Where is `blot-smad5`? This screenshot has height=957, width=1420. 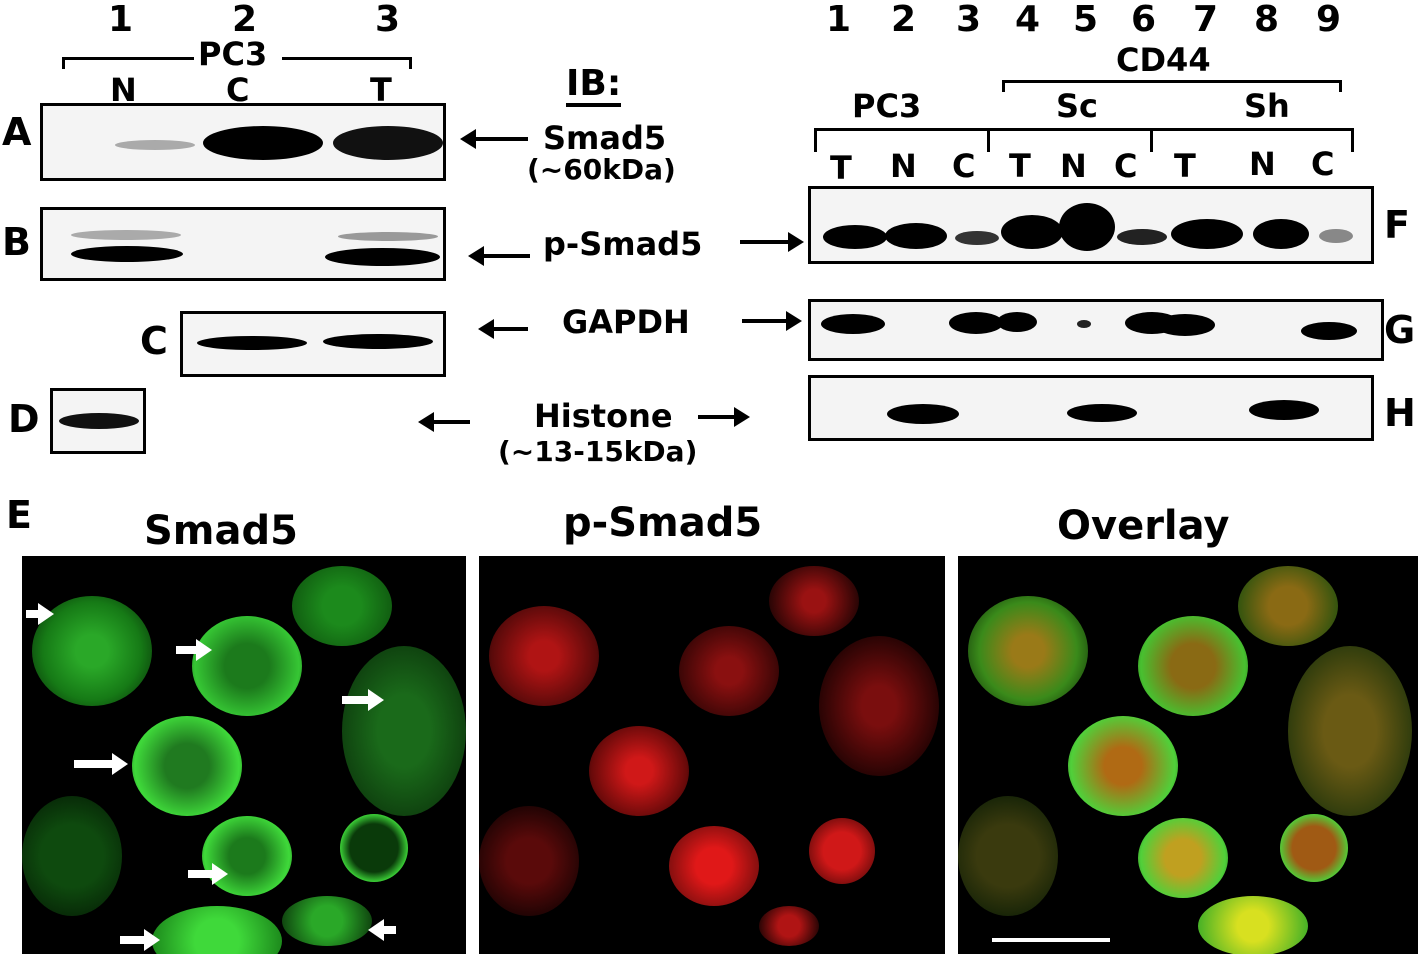 blot-smad5 is located at coordinates (243, 142).